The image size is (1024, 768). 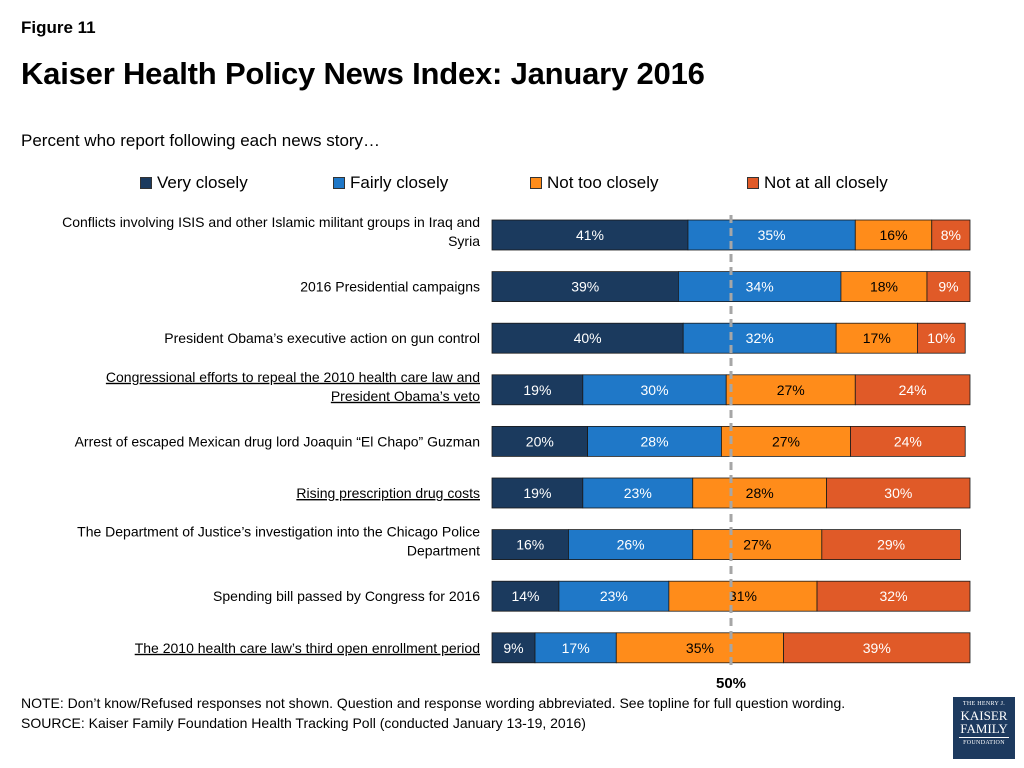 I want to click on data-label: 8%, so click(x=951, y=235).